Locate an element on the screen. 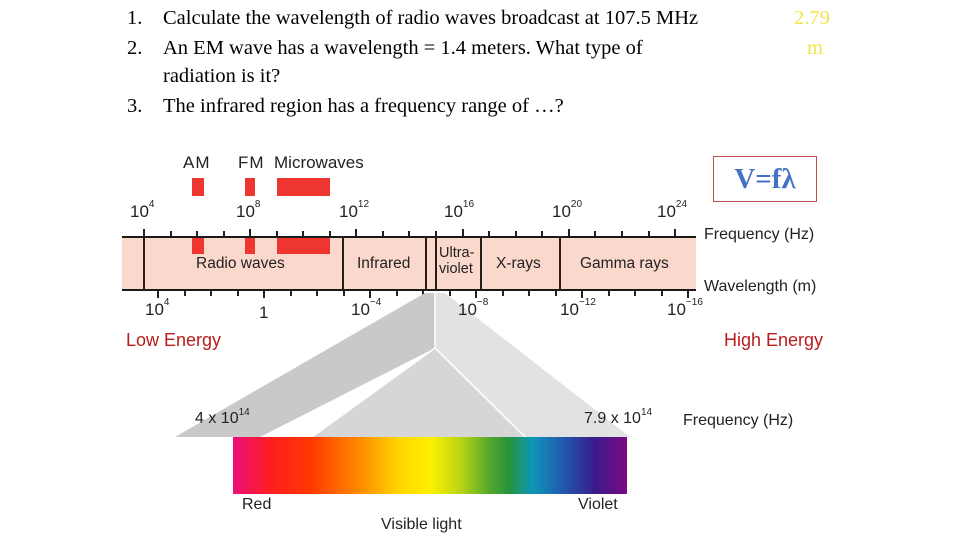 Image resolution: width=960 pixels, height=540 pixels. wavelength-tick-label: 10⁻⁴ is located at coordinates (366, 308).